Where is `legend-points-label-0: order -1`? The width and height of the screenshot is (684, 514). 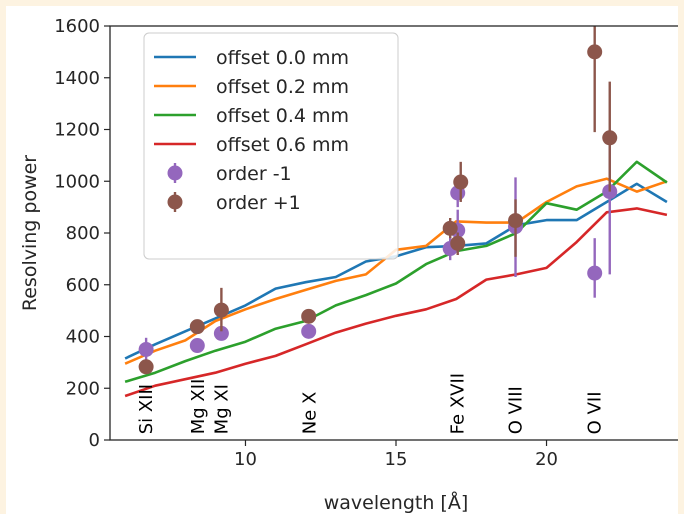 legend-points-label-0: order -1 is located at coordinates (254, 174).